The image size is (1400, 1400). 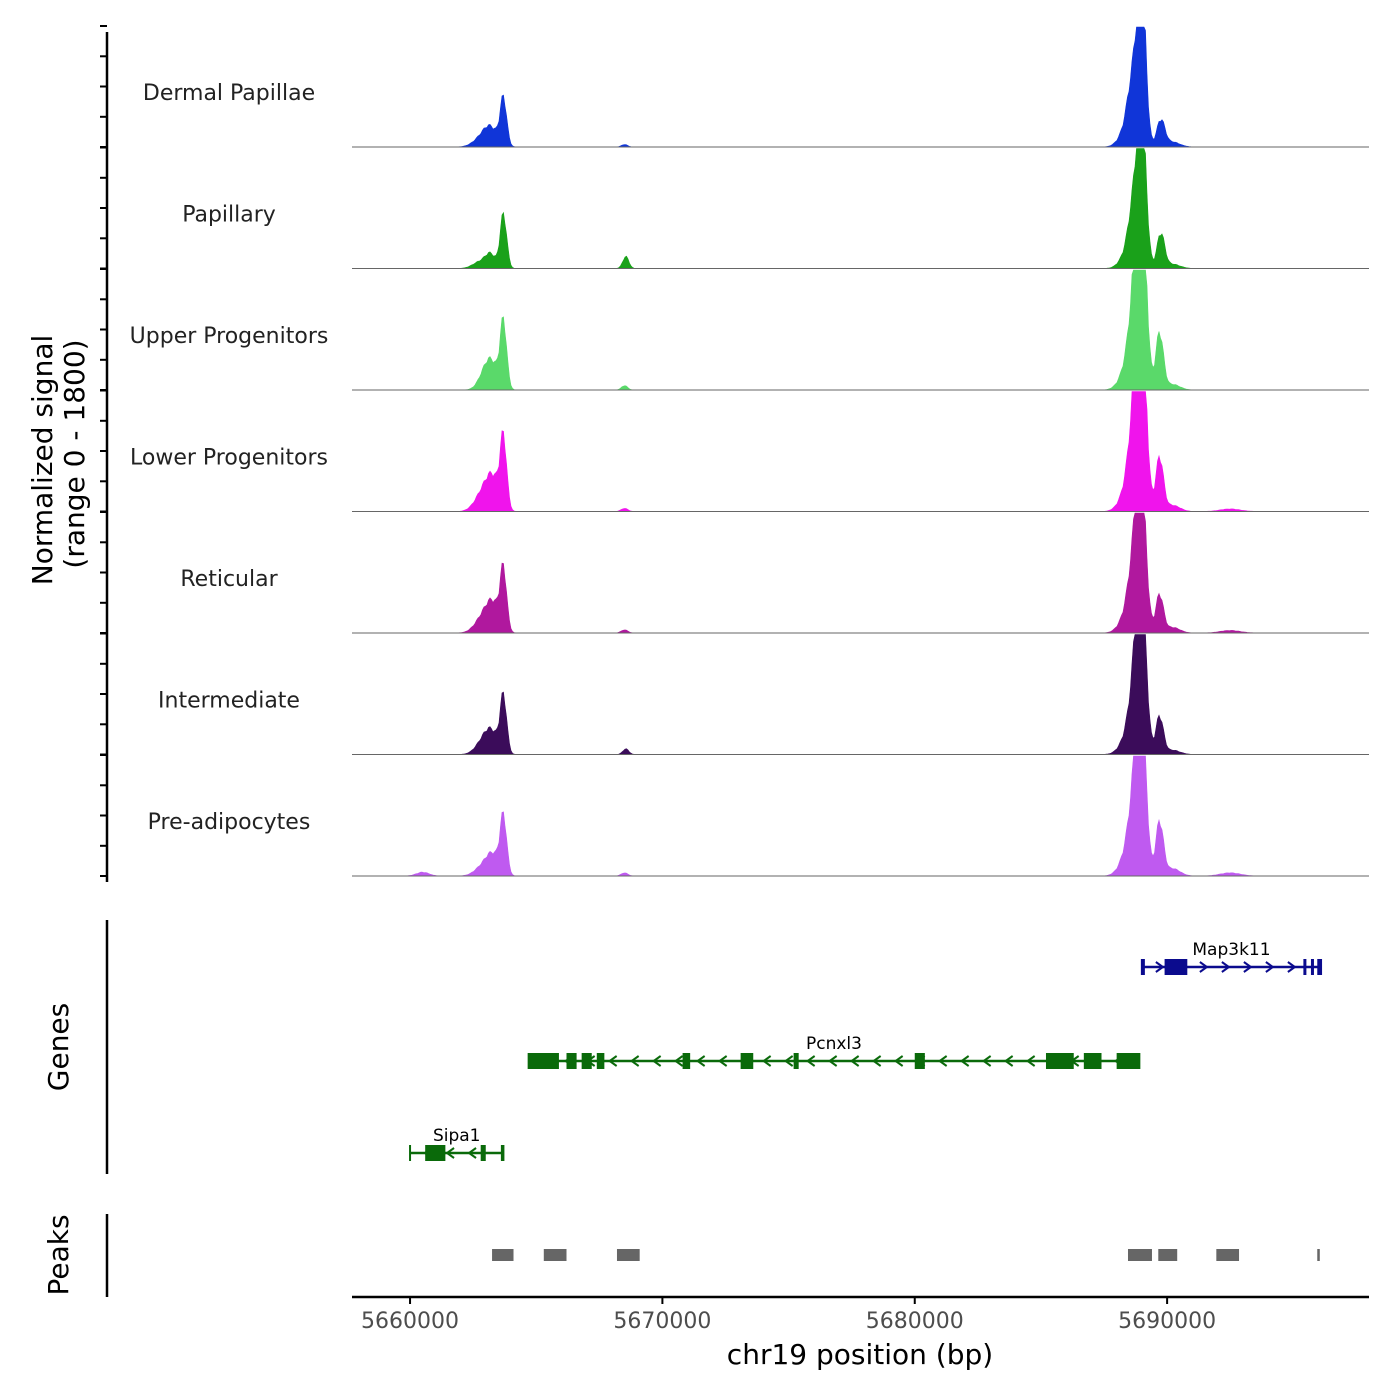 I want to click on x-axis-ticks: 5660000 5670000 5680000 5690000, so click(x=788, y=1315).